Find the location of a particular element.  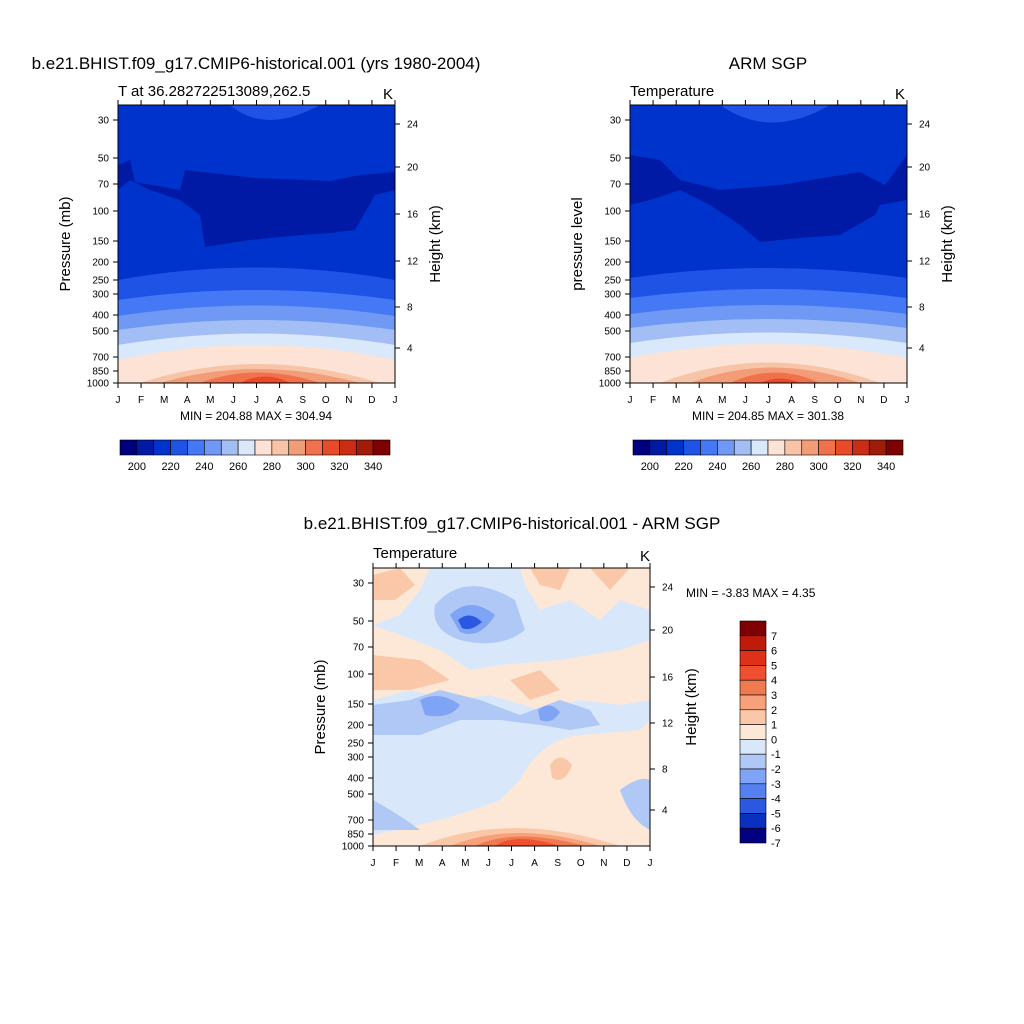

panel-obs-units: K is located at coordinates (900, 94).